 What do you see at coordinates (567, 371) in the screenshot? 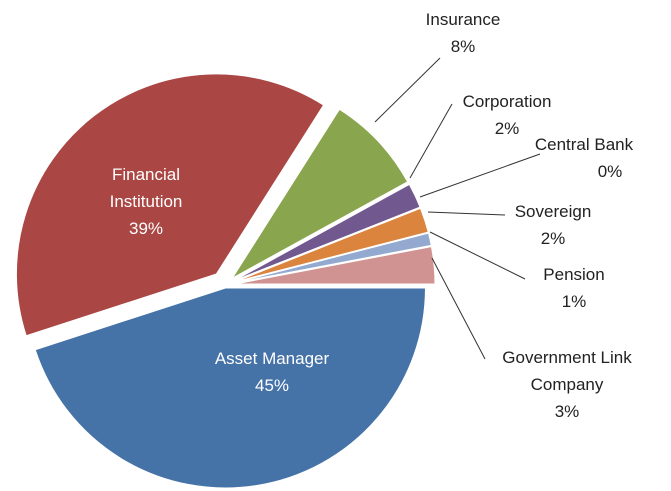
I see `slice-label: Government Link Company` at bounding box center [567, 371].